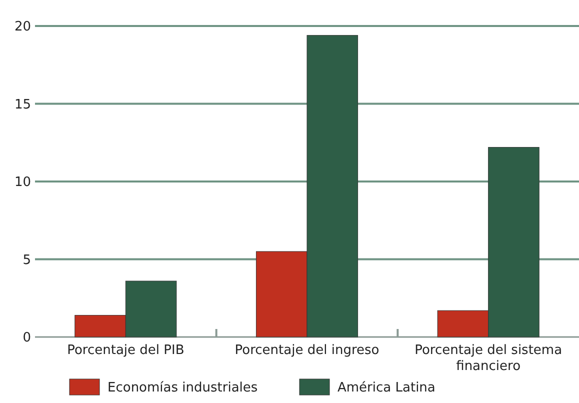 This screenshot has height=403, width=579. Describe the element at coordinates (488, 358) in the screenshot. I see `x-tick-label: Porcentaje del sistema financiero` at that location.